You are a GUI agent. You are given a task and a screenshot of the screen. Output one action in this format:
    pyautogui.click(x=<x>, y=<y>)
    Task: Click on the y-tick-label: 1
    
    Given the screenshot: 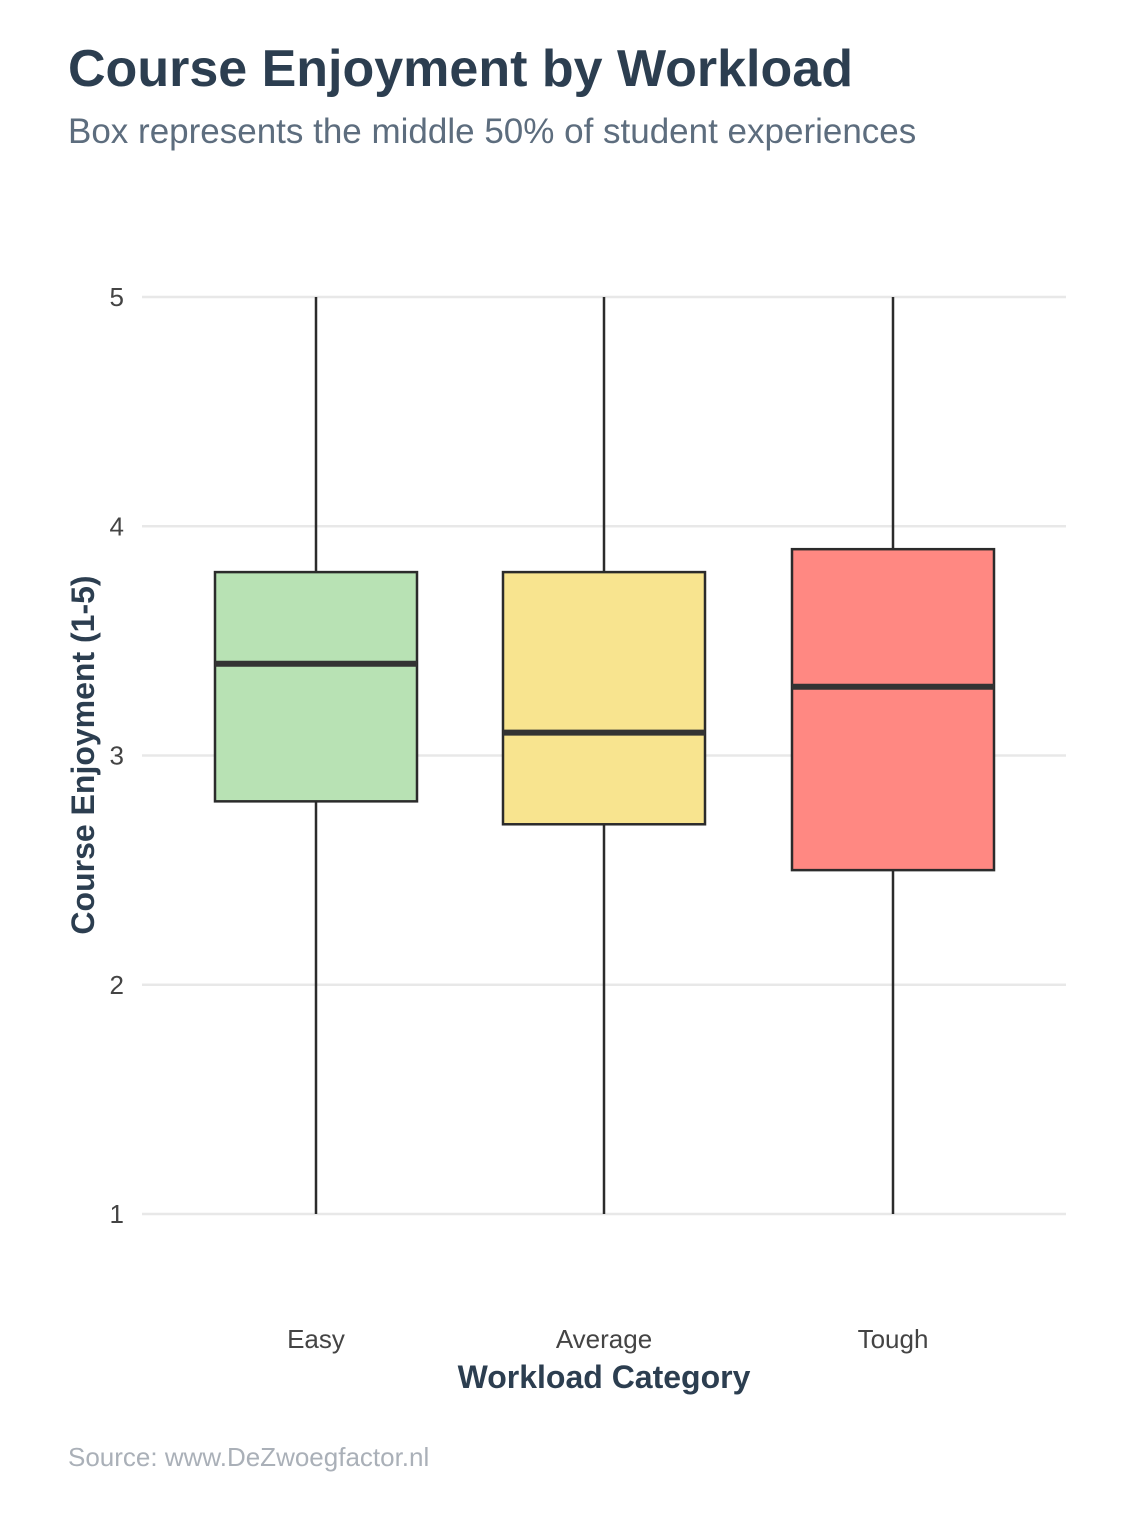 What is the action you would take?
    pyautogui.click(x=117, y=1214)
    